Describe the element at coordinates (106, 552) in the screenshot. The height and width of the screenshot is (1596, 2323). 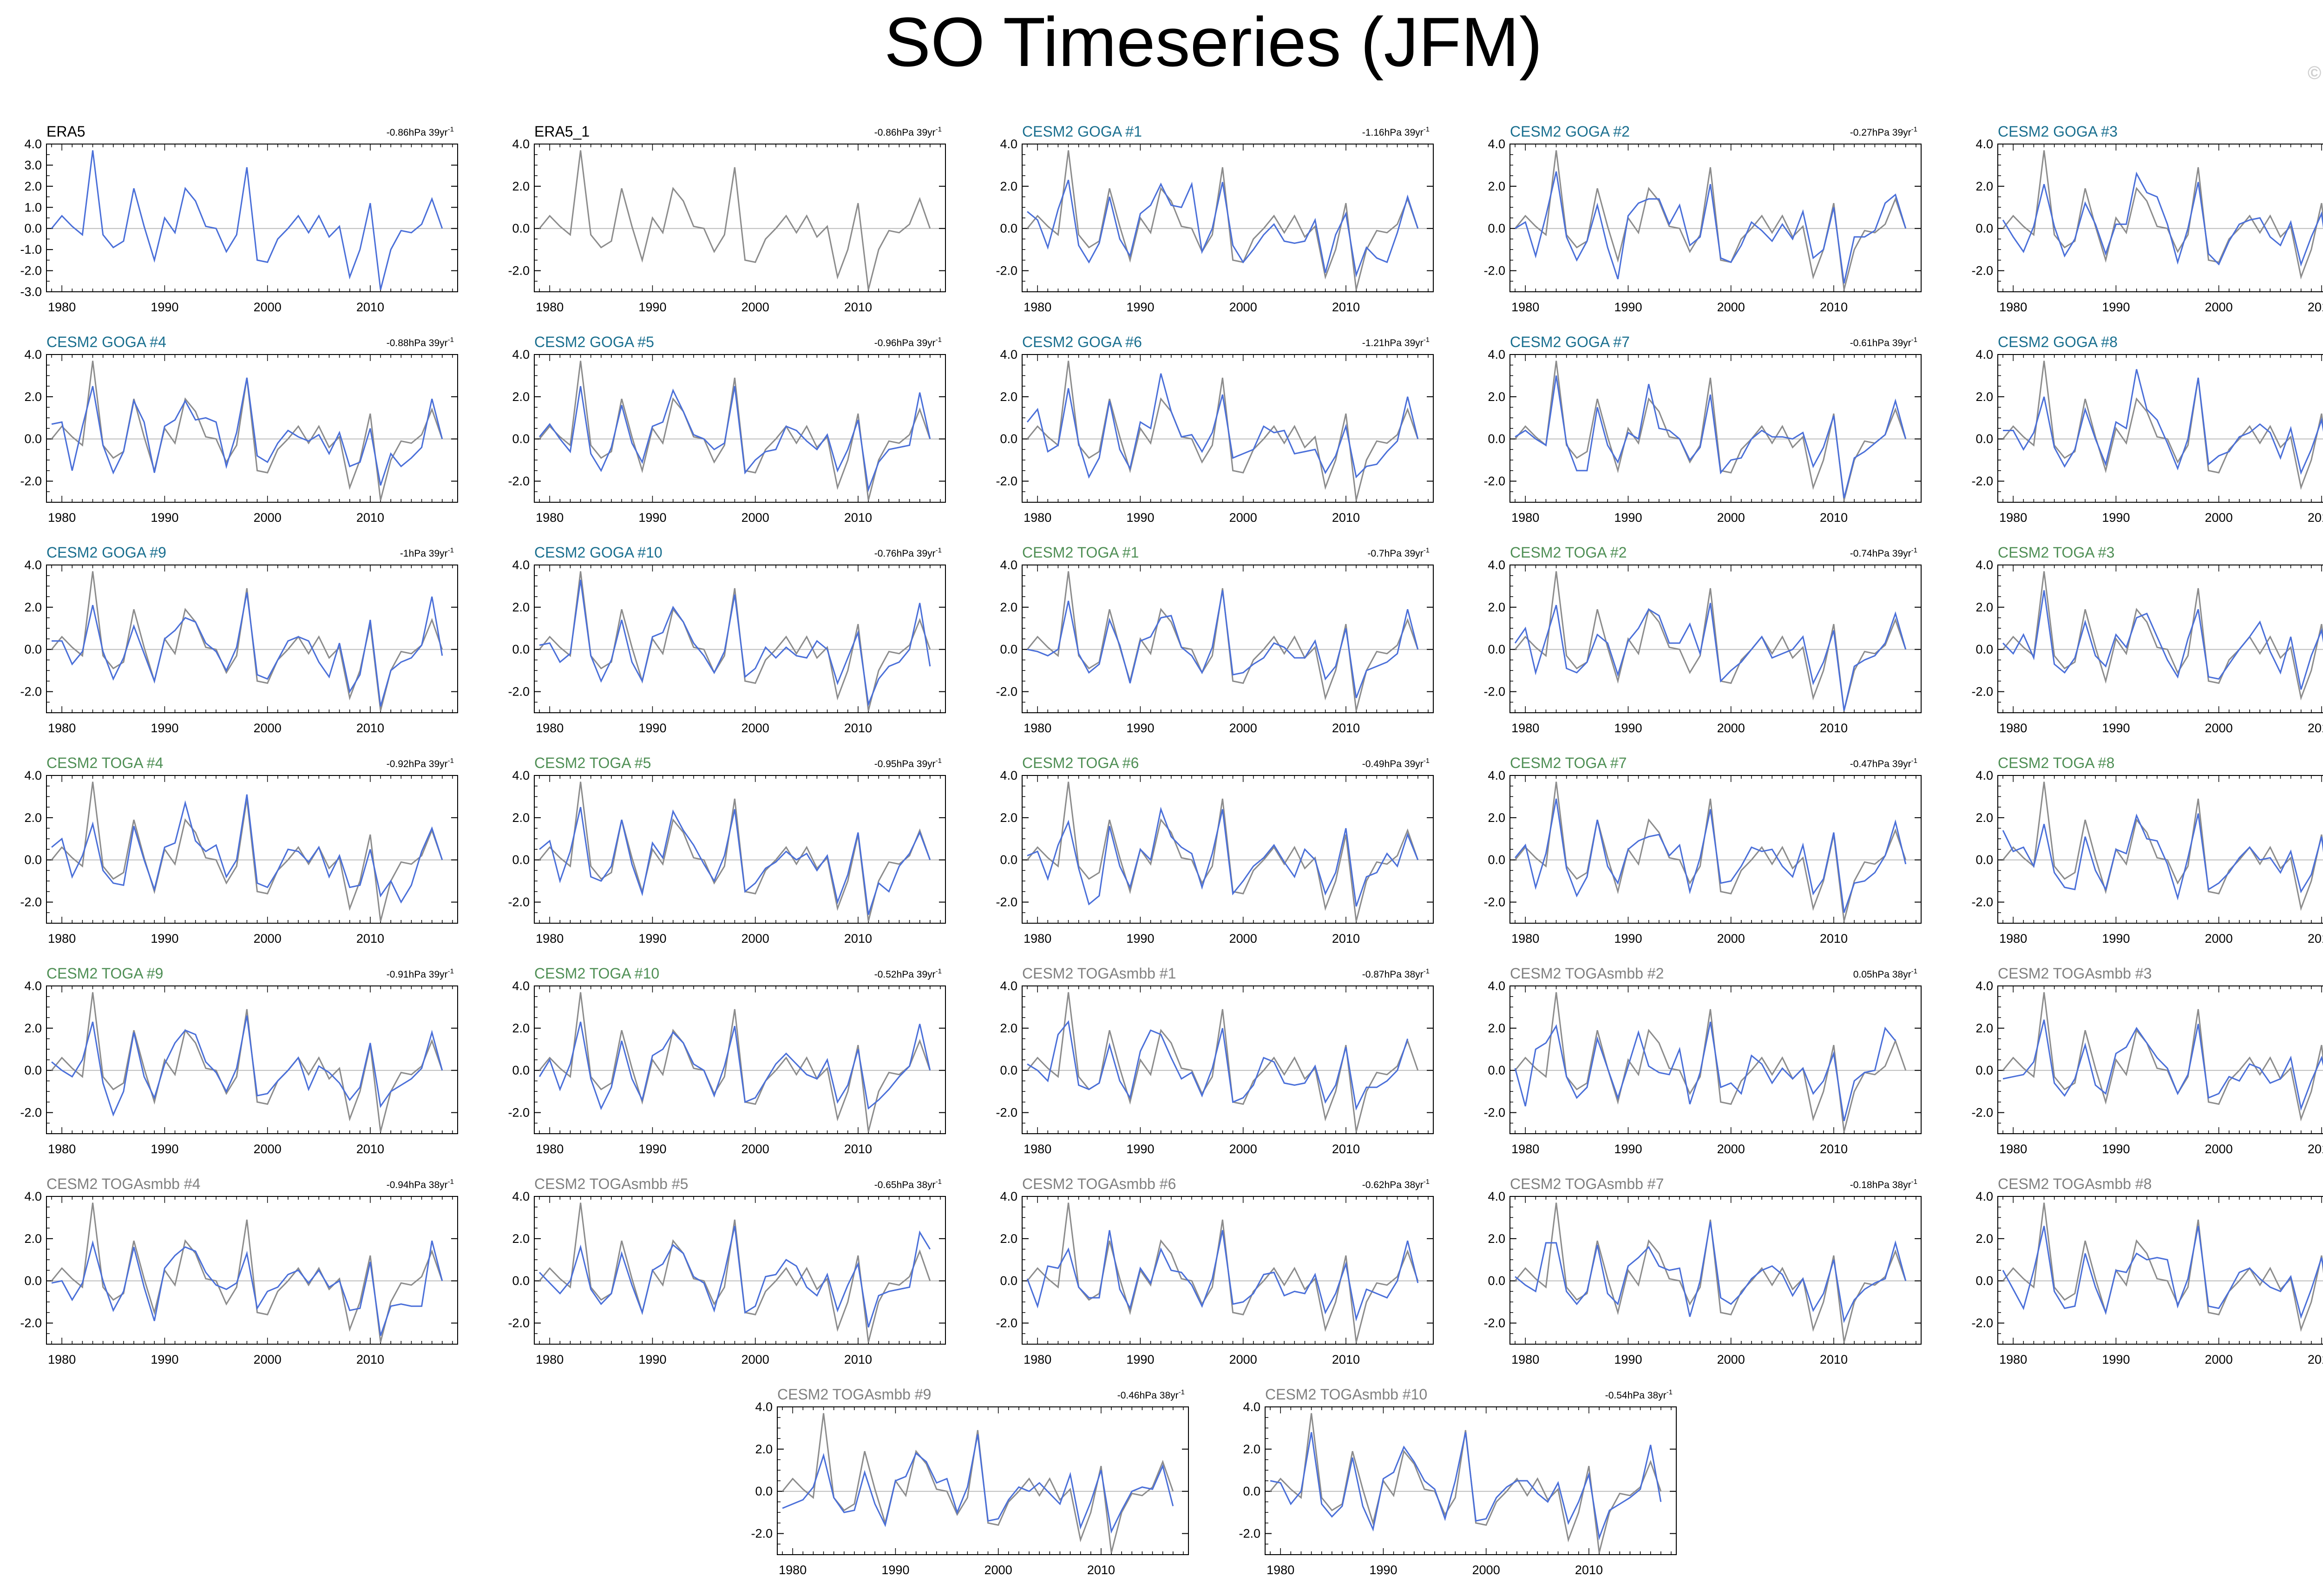
I see `panel-title: CESM2 GOGA #9` at that location.